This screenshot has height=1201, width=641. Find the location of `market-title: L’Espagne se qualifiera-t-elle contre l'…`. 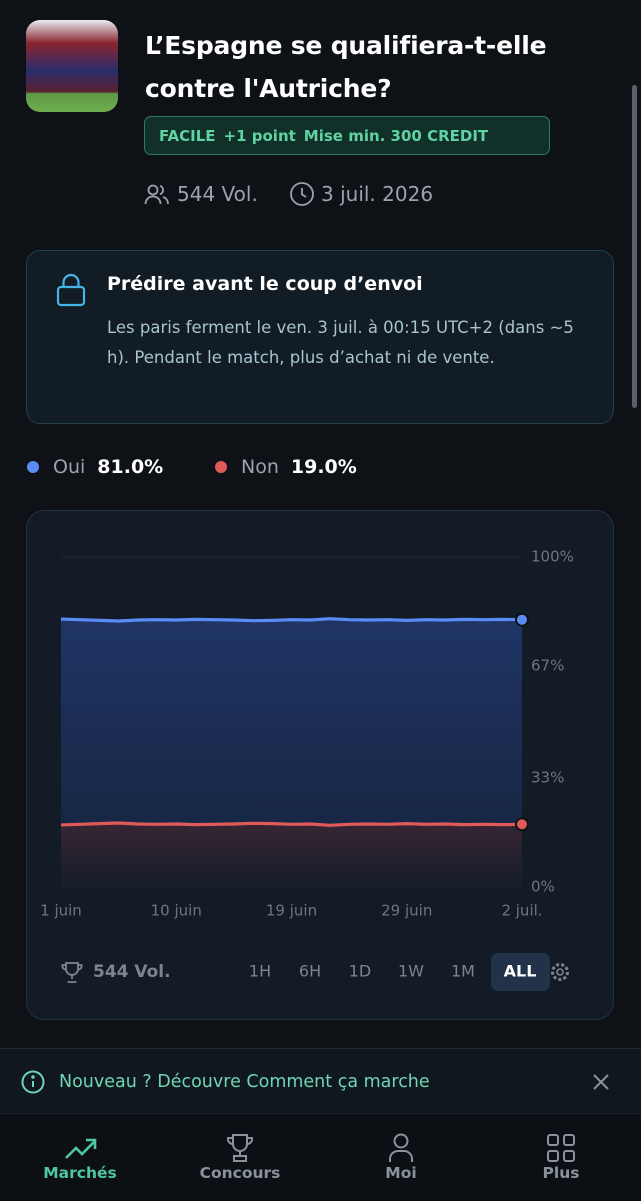

market-title: L’Espagne se qualifiera-t-elle contre l'… is located at coordinates (346, 67).